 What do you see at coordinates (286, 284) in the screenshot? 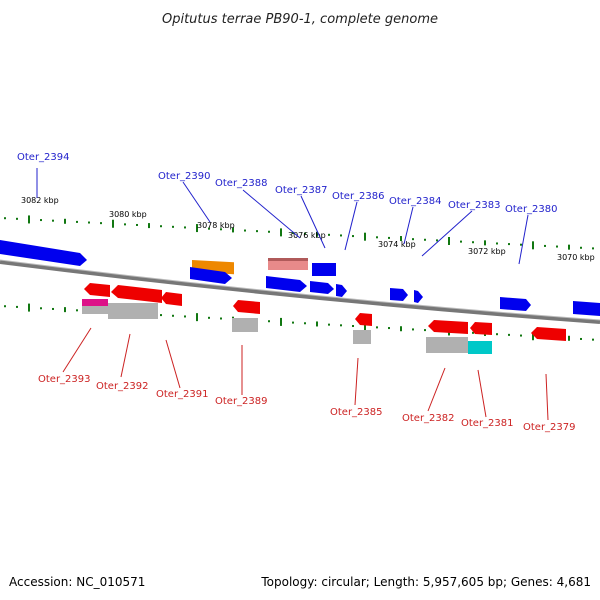
I see `gene-oter-2388-fwd` at bounding box center [286, 284].